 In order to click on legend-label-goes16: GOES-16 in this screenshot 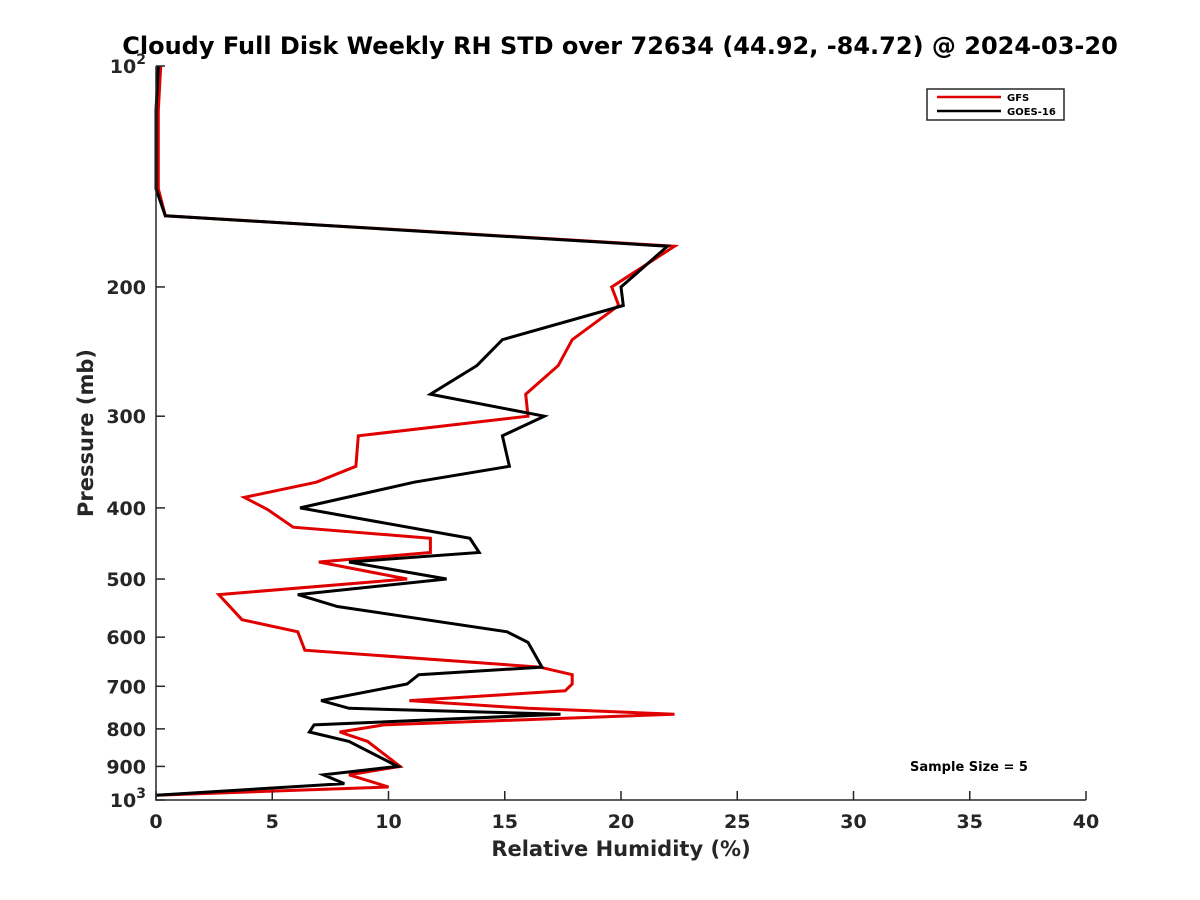, I will do `click(1031, 112)`.